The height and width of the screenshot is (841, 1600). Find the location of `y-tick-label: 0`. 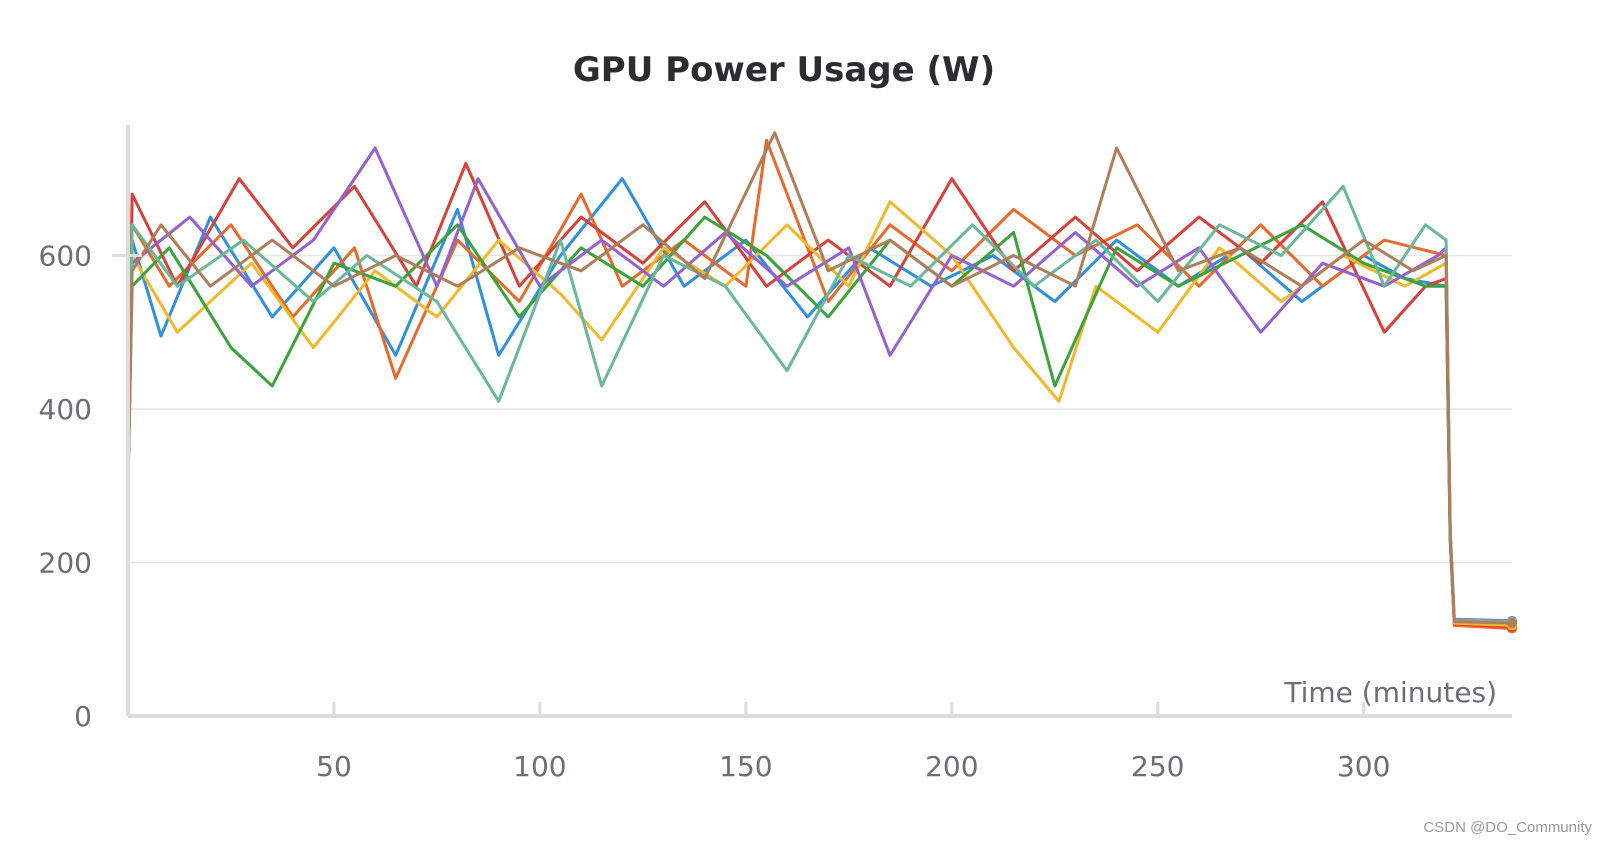

y-tick-label: 0 is located at coordinates (83, 716).